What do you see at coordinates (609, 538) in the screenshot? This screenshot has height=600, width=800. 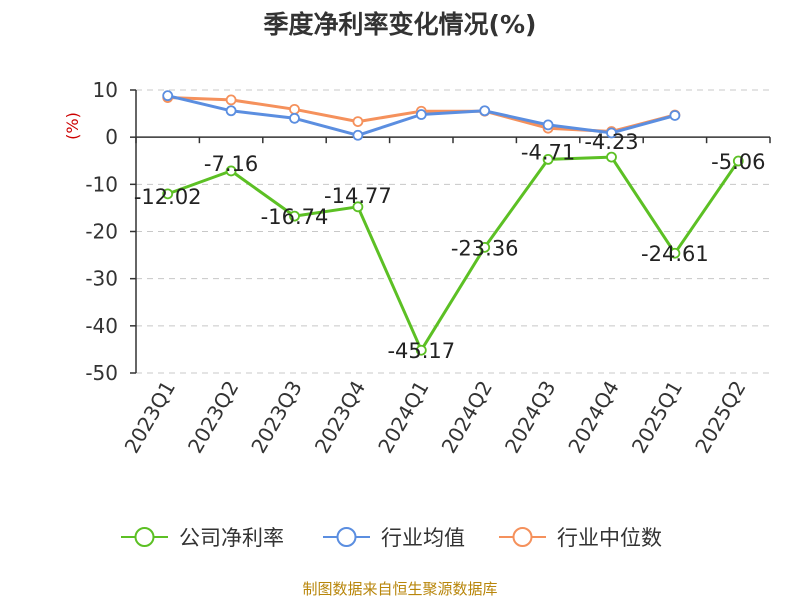 I see `legend-label: 行业中位数` at bounding box center [609, 538].